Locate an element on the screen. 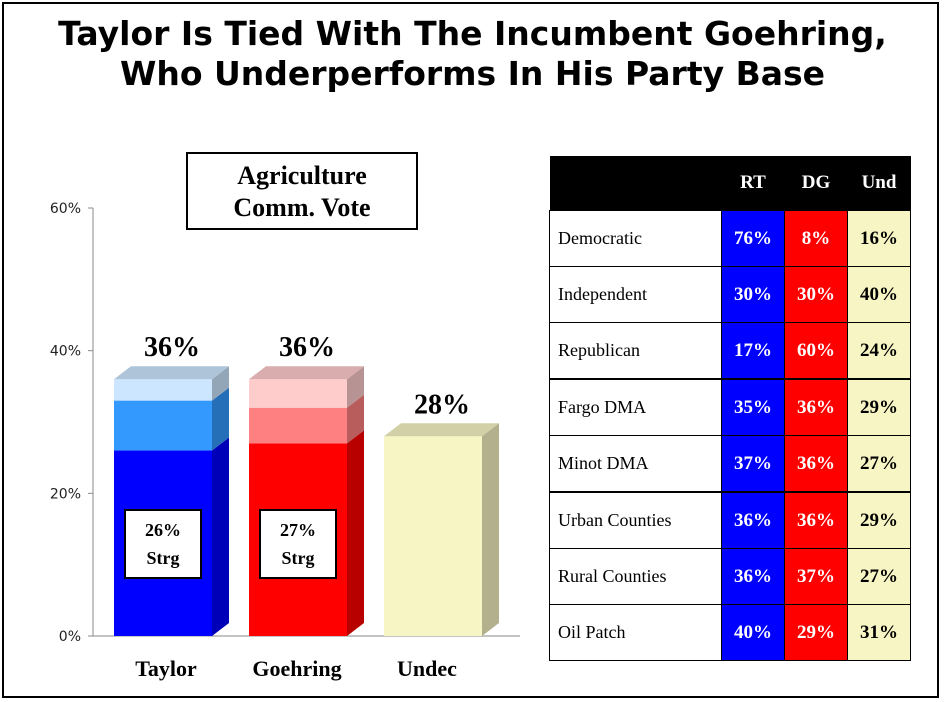 This screenshot has width=945, height=702. cell-dg: 37% is located at coordinates (816, 577).